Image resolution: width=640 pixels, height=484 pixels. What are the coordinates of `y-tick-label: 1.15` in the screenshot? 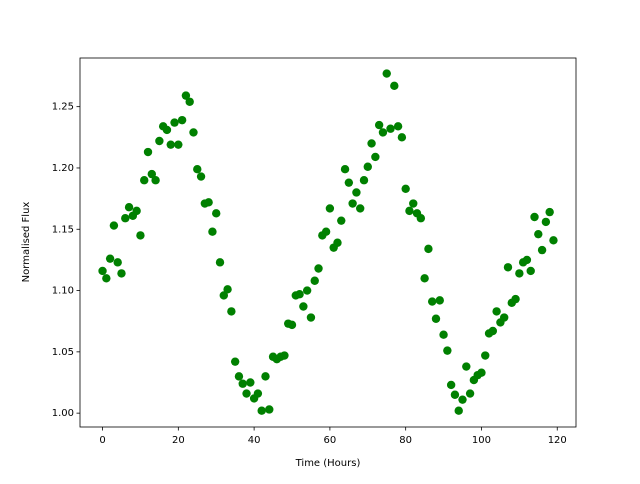 It's located at (63, 229).